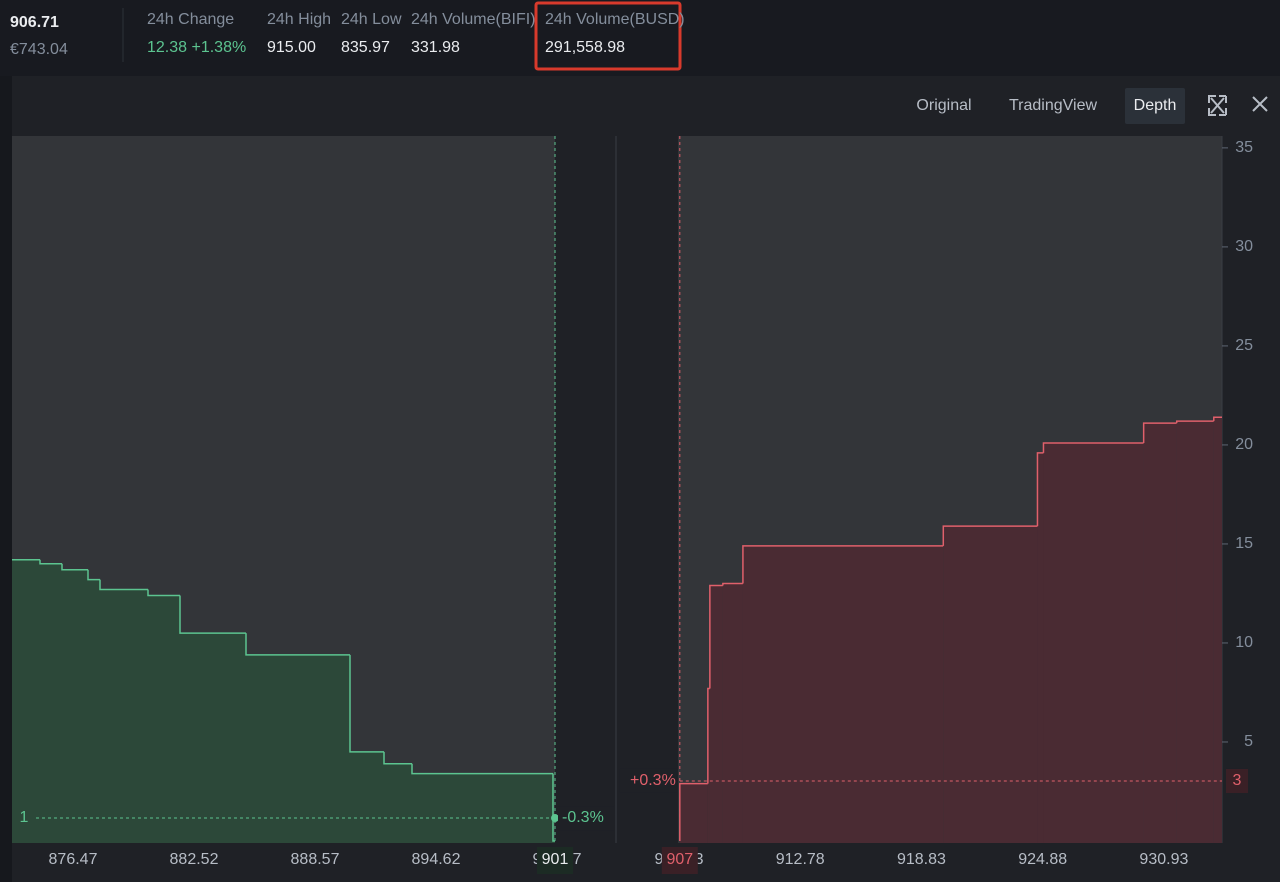  What do you see at coordinates (921, 859) in the screenshot?
I see `x-tick-label: 918.83` at bounding box center [921, 859].